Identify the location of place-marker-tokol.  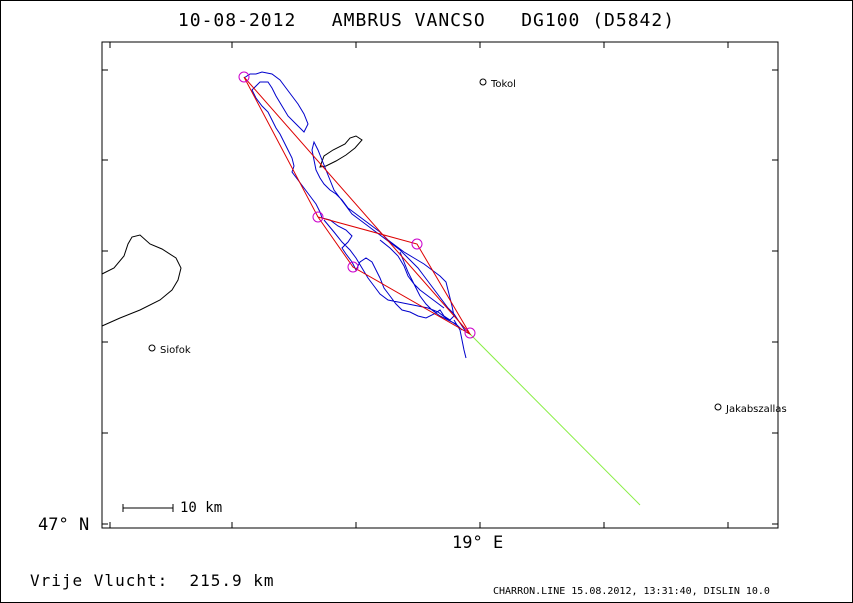
(483, 82).